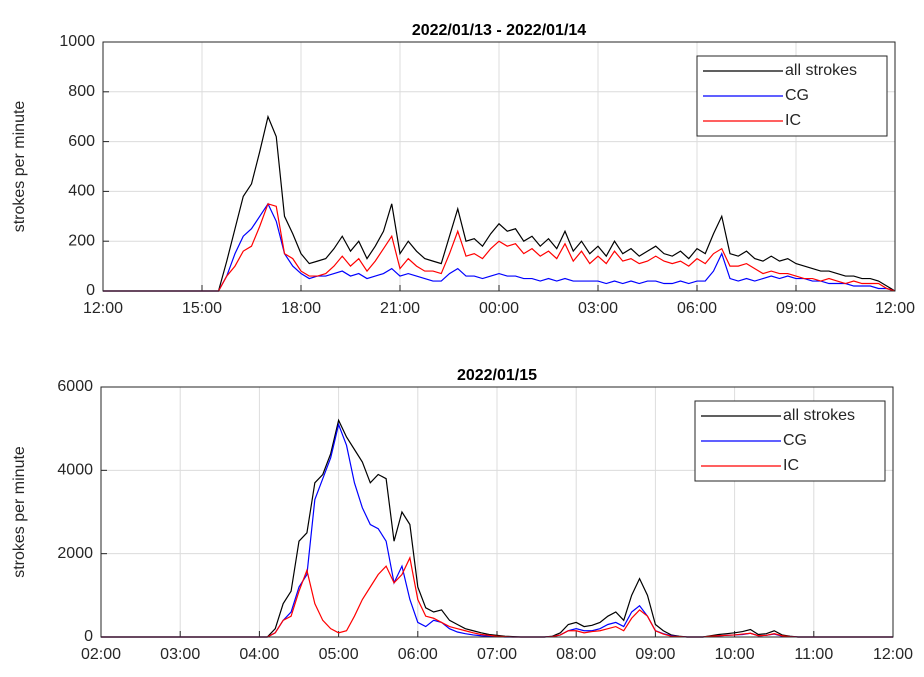 This screenshot has width=924, height=677. I want to click on x-tick-label: 02:00, so click(101, 654).